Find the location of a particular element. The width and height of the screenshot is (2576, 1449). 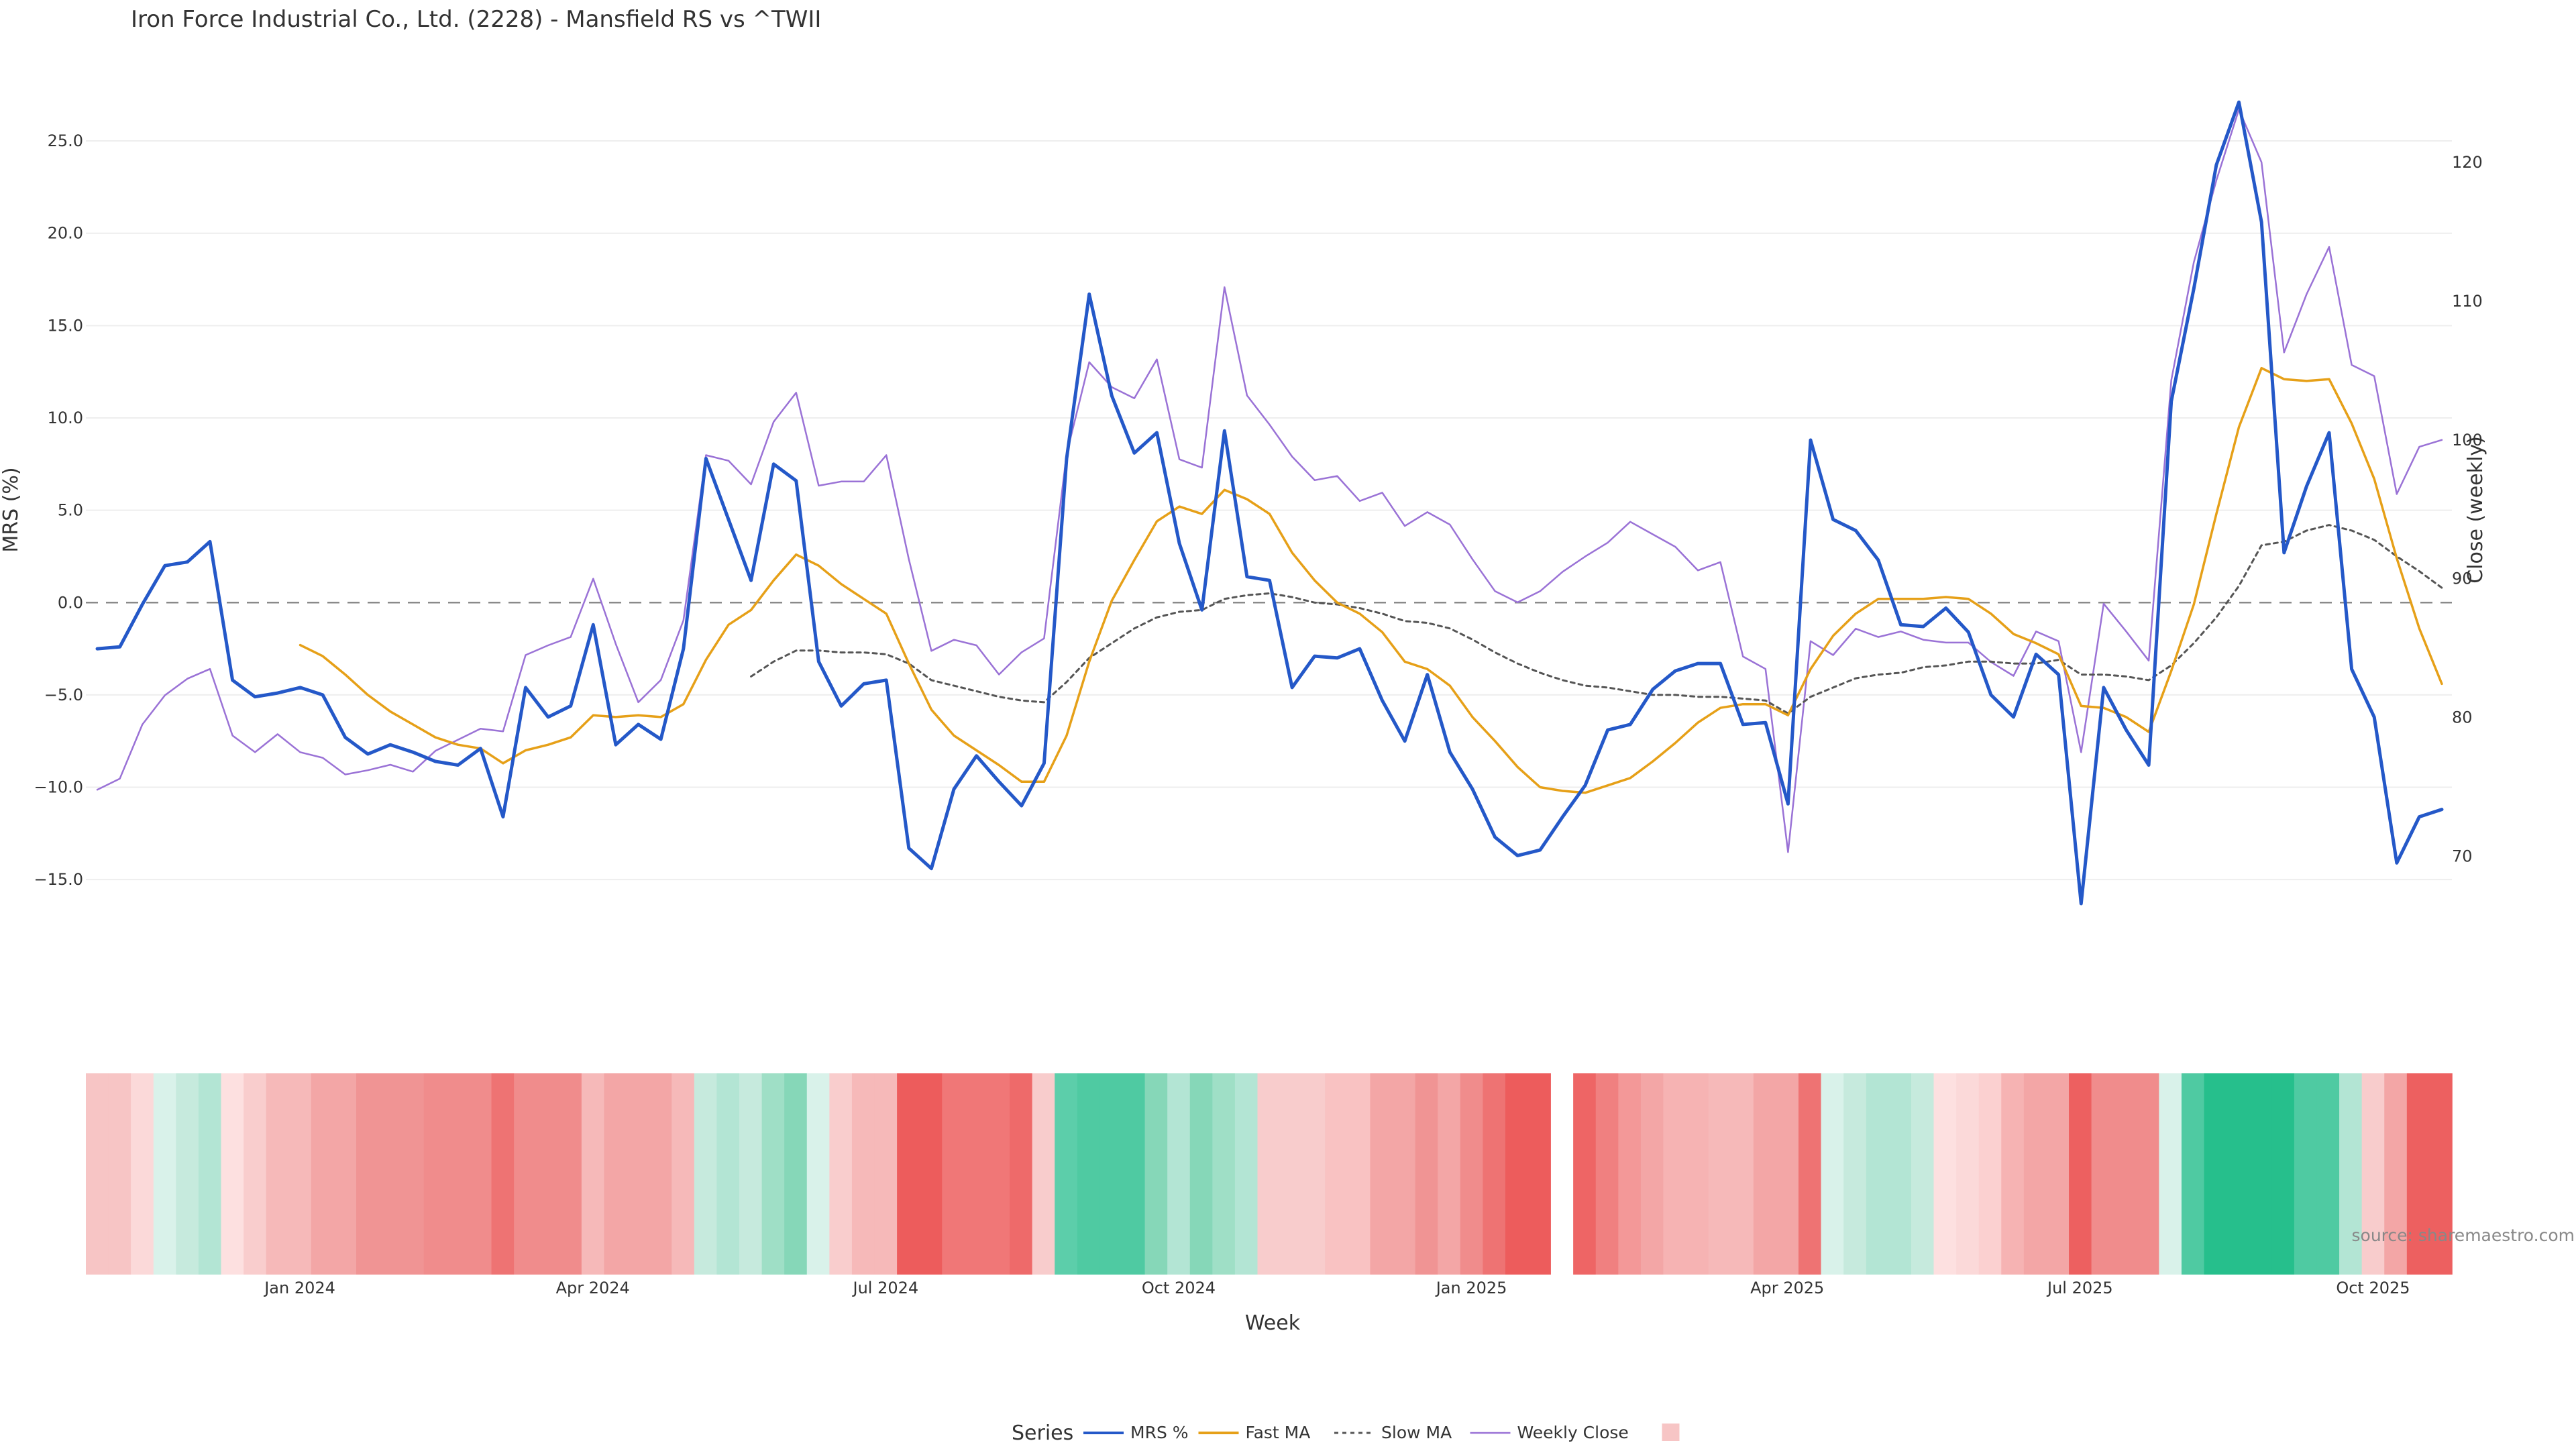

source-note: source: sharemaestro.com is located at coordinates (2463, 1235).